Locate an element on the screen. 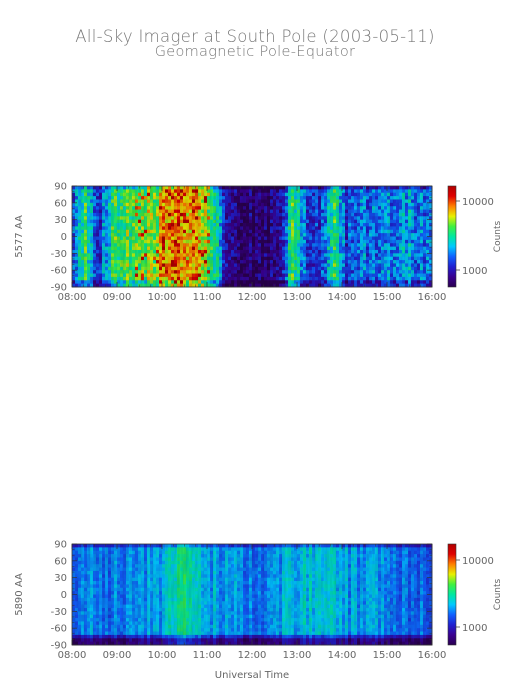 This screenshot has height=680, width=510. x-tick-label: 14:00 is located at coordinates (342, 297).